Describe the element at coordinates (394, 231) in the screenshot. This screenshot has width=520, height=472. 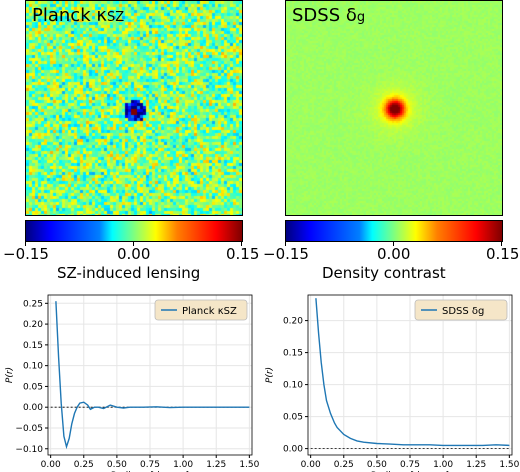
I see `sdss-colorbar` at that location.